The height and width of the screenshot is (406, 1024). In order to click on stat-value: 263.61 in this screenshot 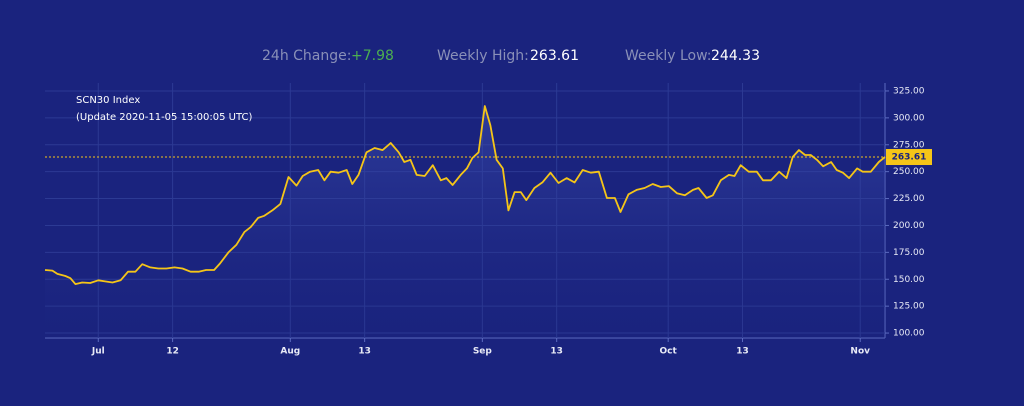, I will do `click(554, 56)`.